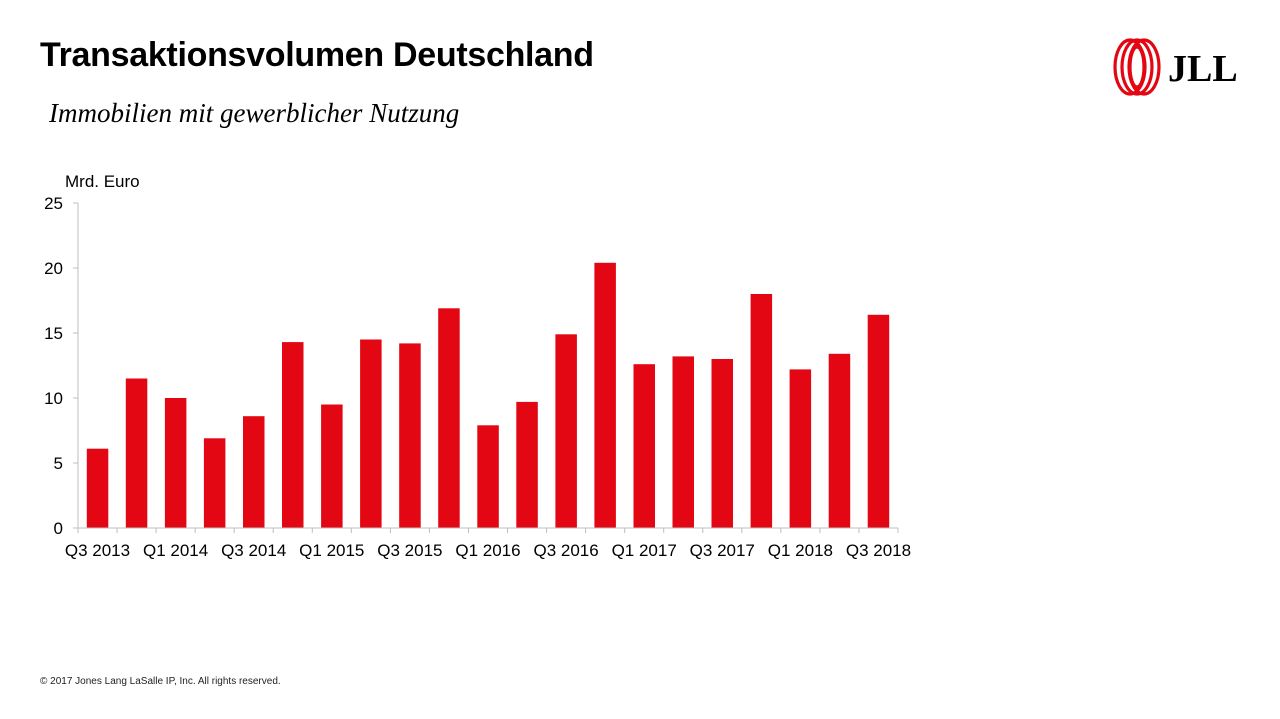 The width and height of the screenshot is (1280, 719). What do you see at coordinates (293, 435) in the screenshot?
I see `bar-q4-2014` at bounding box center [293, 435].